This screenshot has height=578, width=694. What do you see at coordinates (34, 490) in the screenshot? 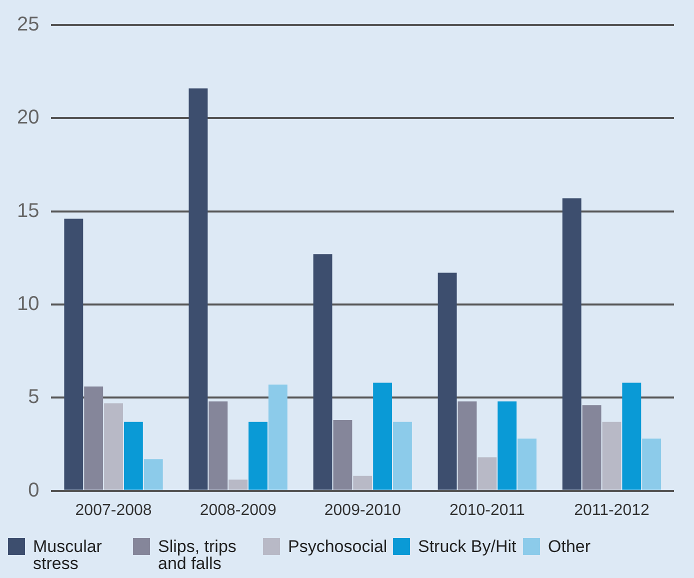
I see `y-tick-label: 0` at bounding box center [34, 490].